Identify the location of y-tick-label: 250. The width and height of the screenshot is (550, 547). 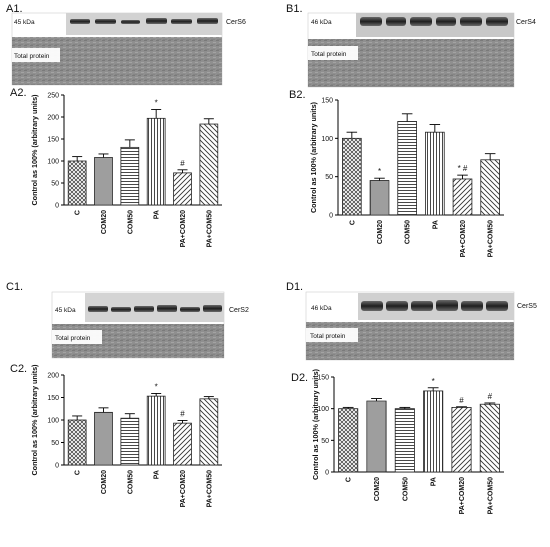
(53, 96).